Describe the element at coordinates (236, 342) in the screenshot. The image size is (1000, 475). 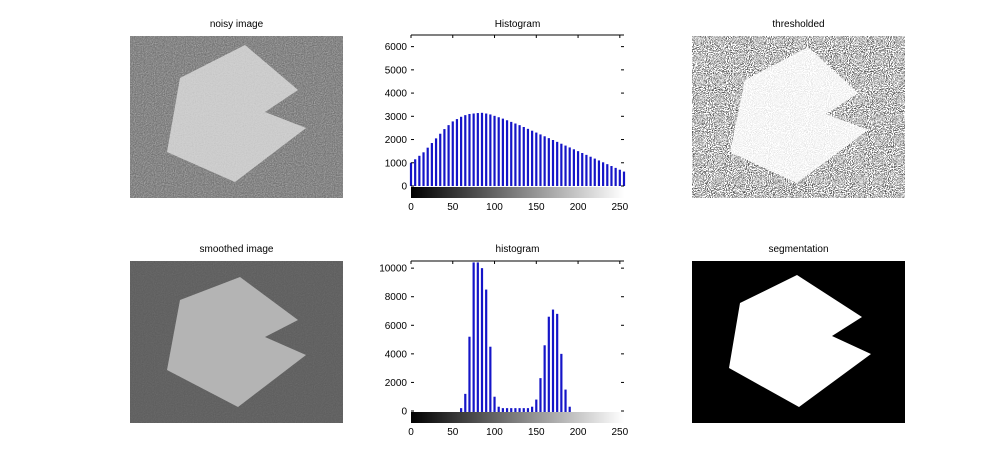
I see `smoothed-image` at that location.